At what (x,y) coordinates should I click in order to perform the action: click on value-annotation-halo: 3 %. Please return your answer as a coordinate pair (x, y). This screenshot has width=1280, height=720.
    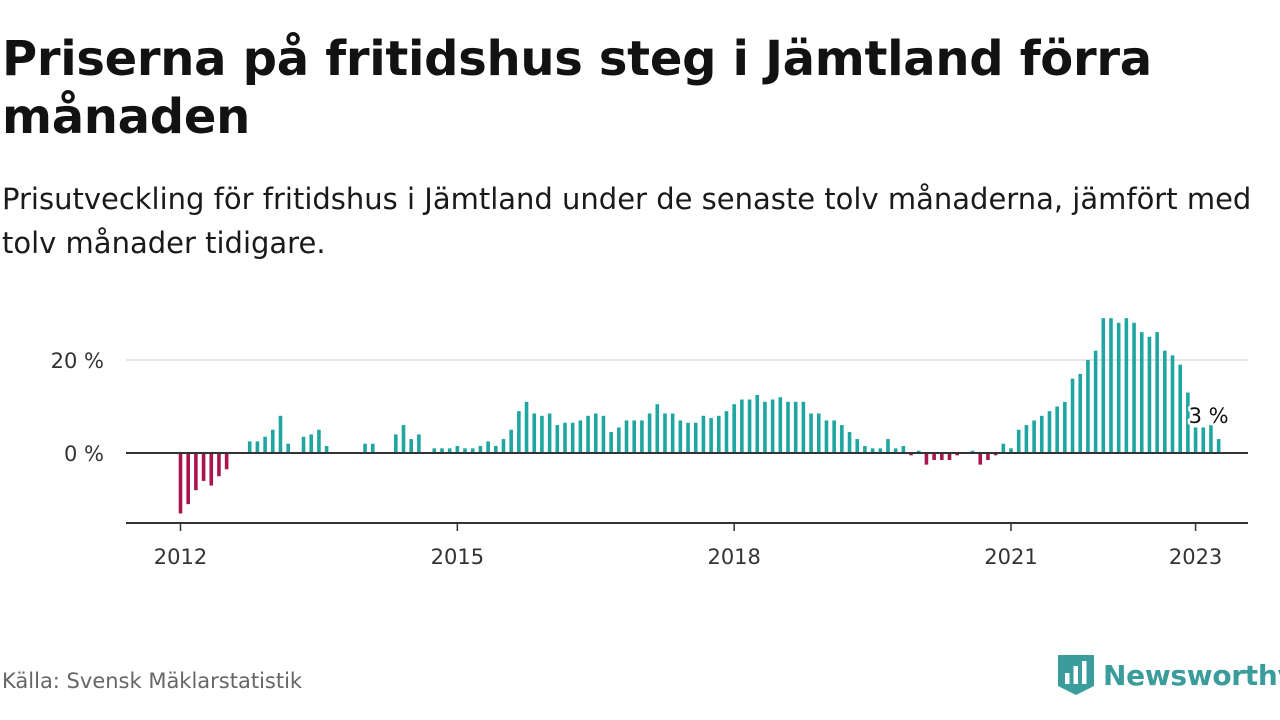
    Looking at the image, I should click on (1209, 416).